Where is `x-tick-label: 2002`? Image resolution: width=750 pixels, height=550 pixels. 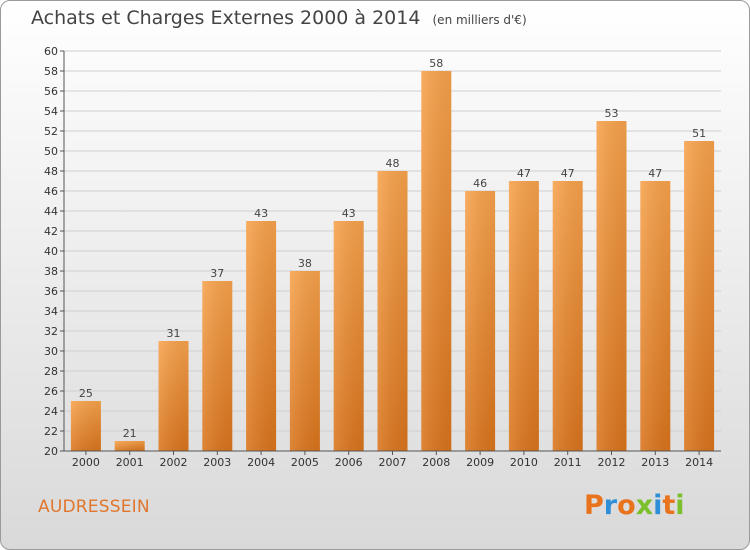
x-tick-label: 2002 is located at coordinates (174, 462).